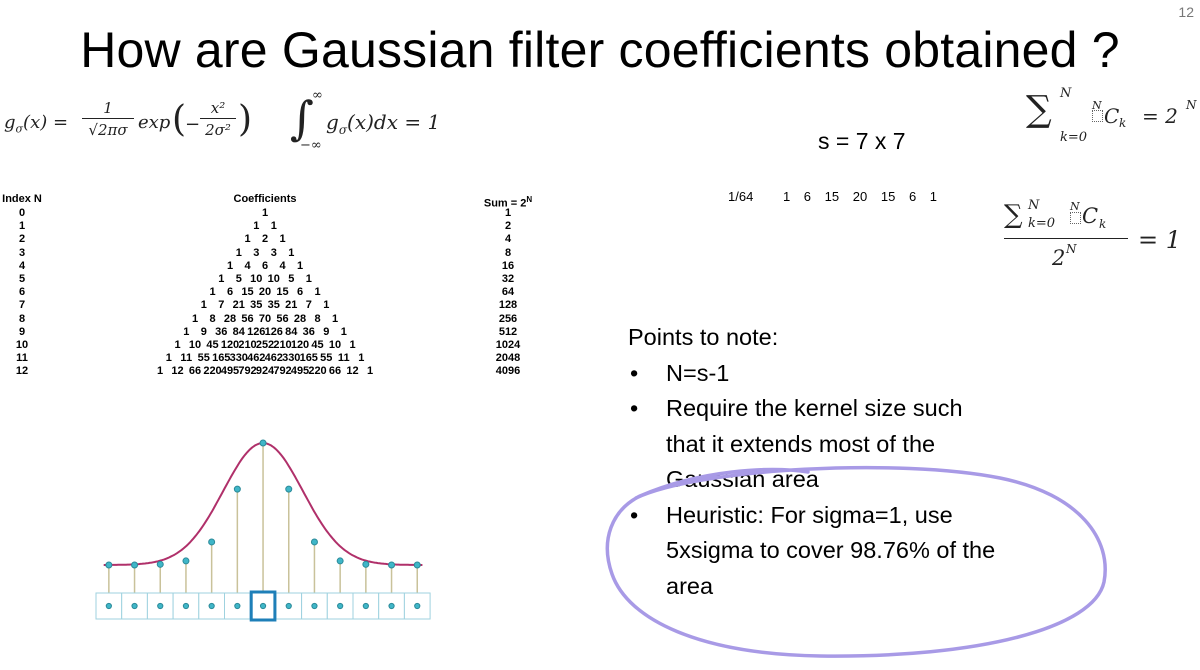 Image resolution: width=1200 pixels, height=670 pixels. I want to click on coefficient-cell: 120, so click(230, 345).